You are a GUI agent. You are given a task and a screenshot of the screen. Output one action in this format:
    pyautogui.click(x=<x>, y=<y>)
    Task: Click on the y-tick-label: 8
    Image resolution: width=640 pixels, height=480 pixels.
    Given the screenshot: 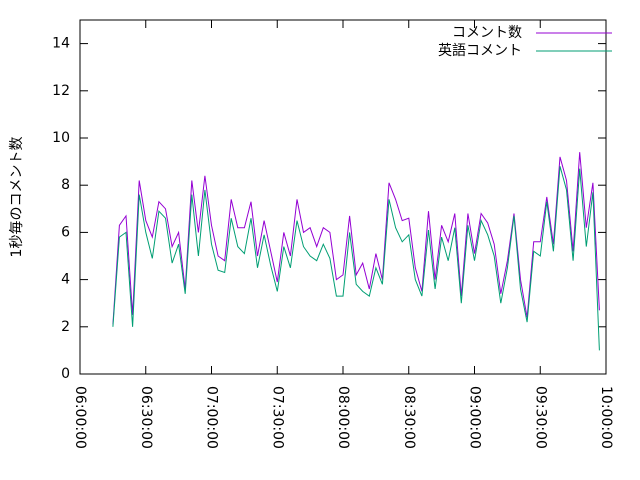 What is the action you would take?
    pyautogui.click(x=65, y=185)
    